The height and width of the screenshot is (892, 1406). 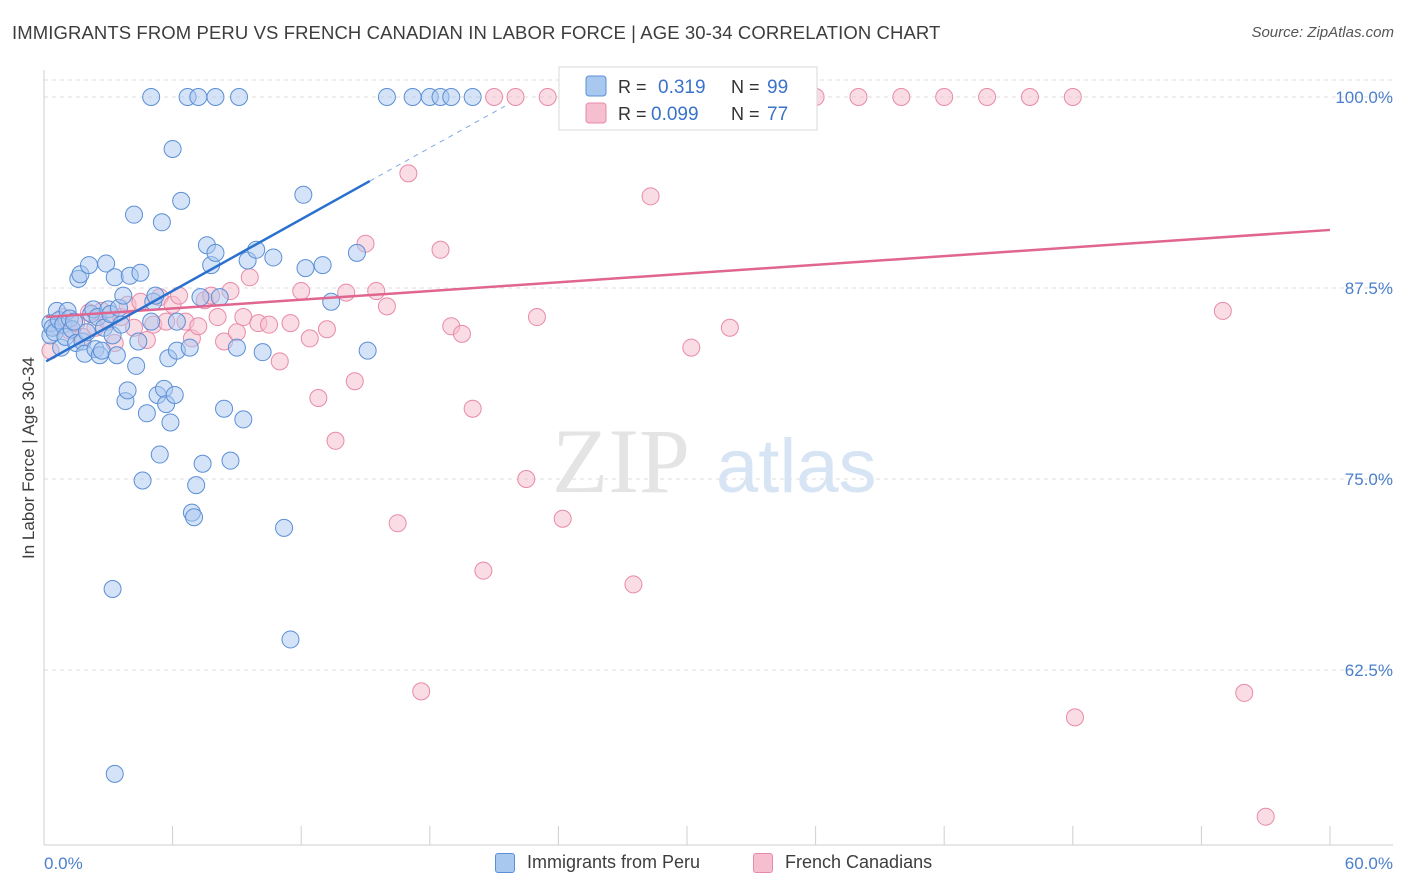 What do you see at coordinates (28, 458) in the screenshot?
I see `y-axis-label: In Labor Force | Age 30-34` at bounding box center [28, 458].